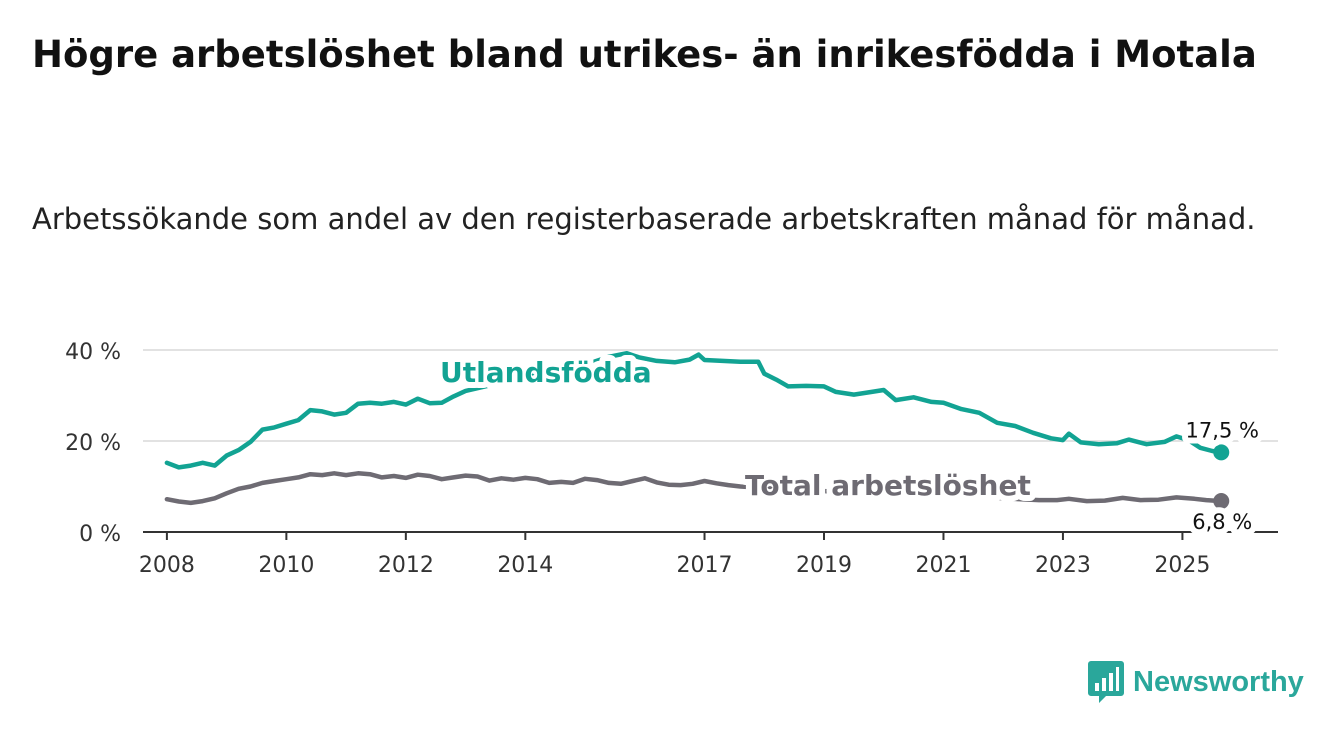 The width and height of the screenshot is (1340, 734). What do you see at coordinates (888, 485) in the screenshot?
I see `series-label-total: Total arbetslöshet` at bounding box center [888, 485].